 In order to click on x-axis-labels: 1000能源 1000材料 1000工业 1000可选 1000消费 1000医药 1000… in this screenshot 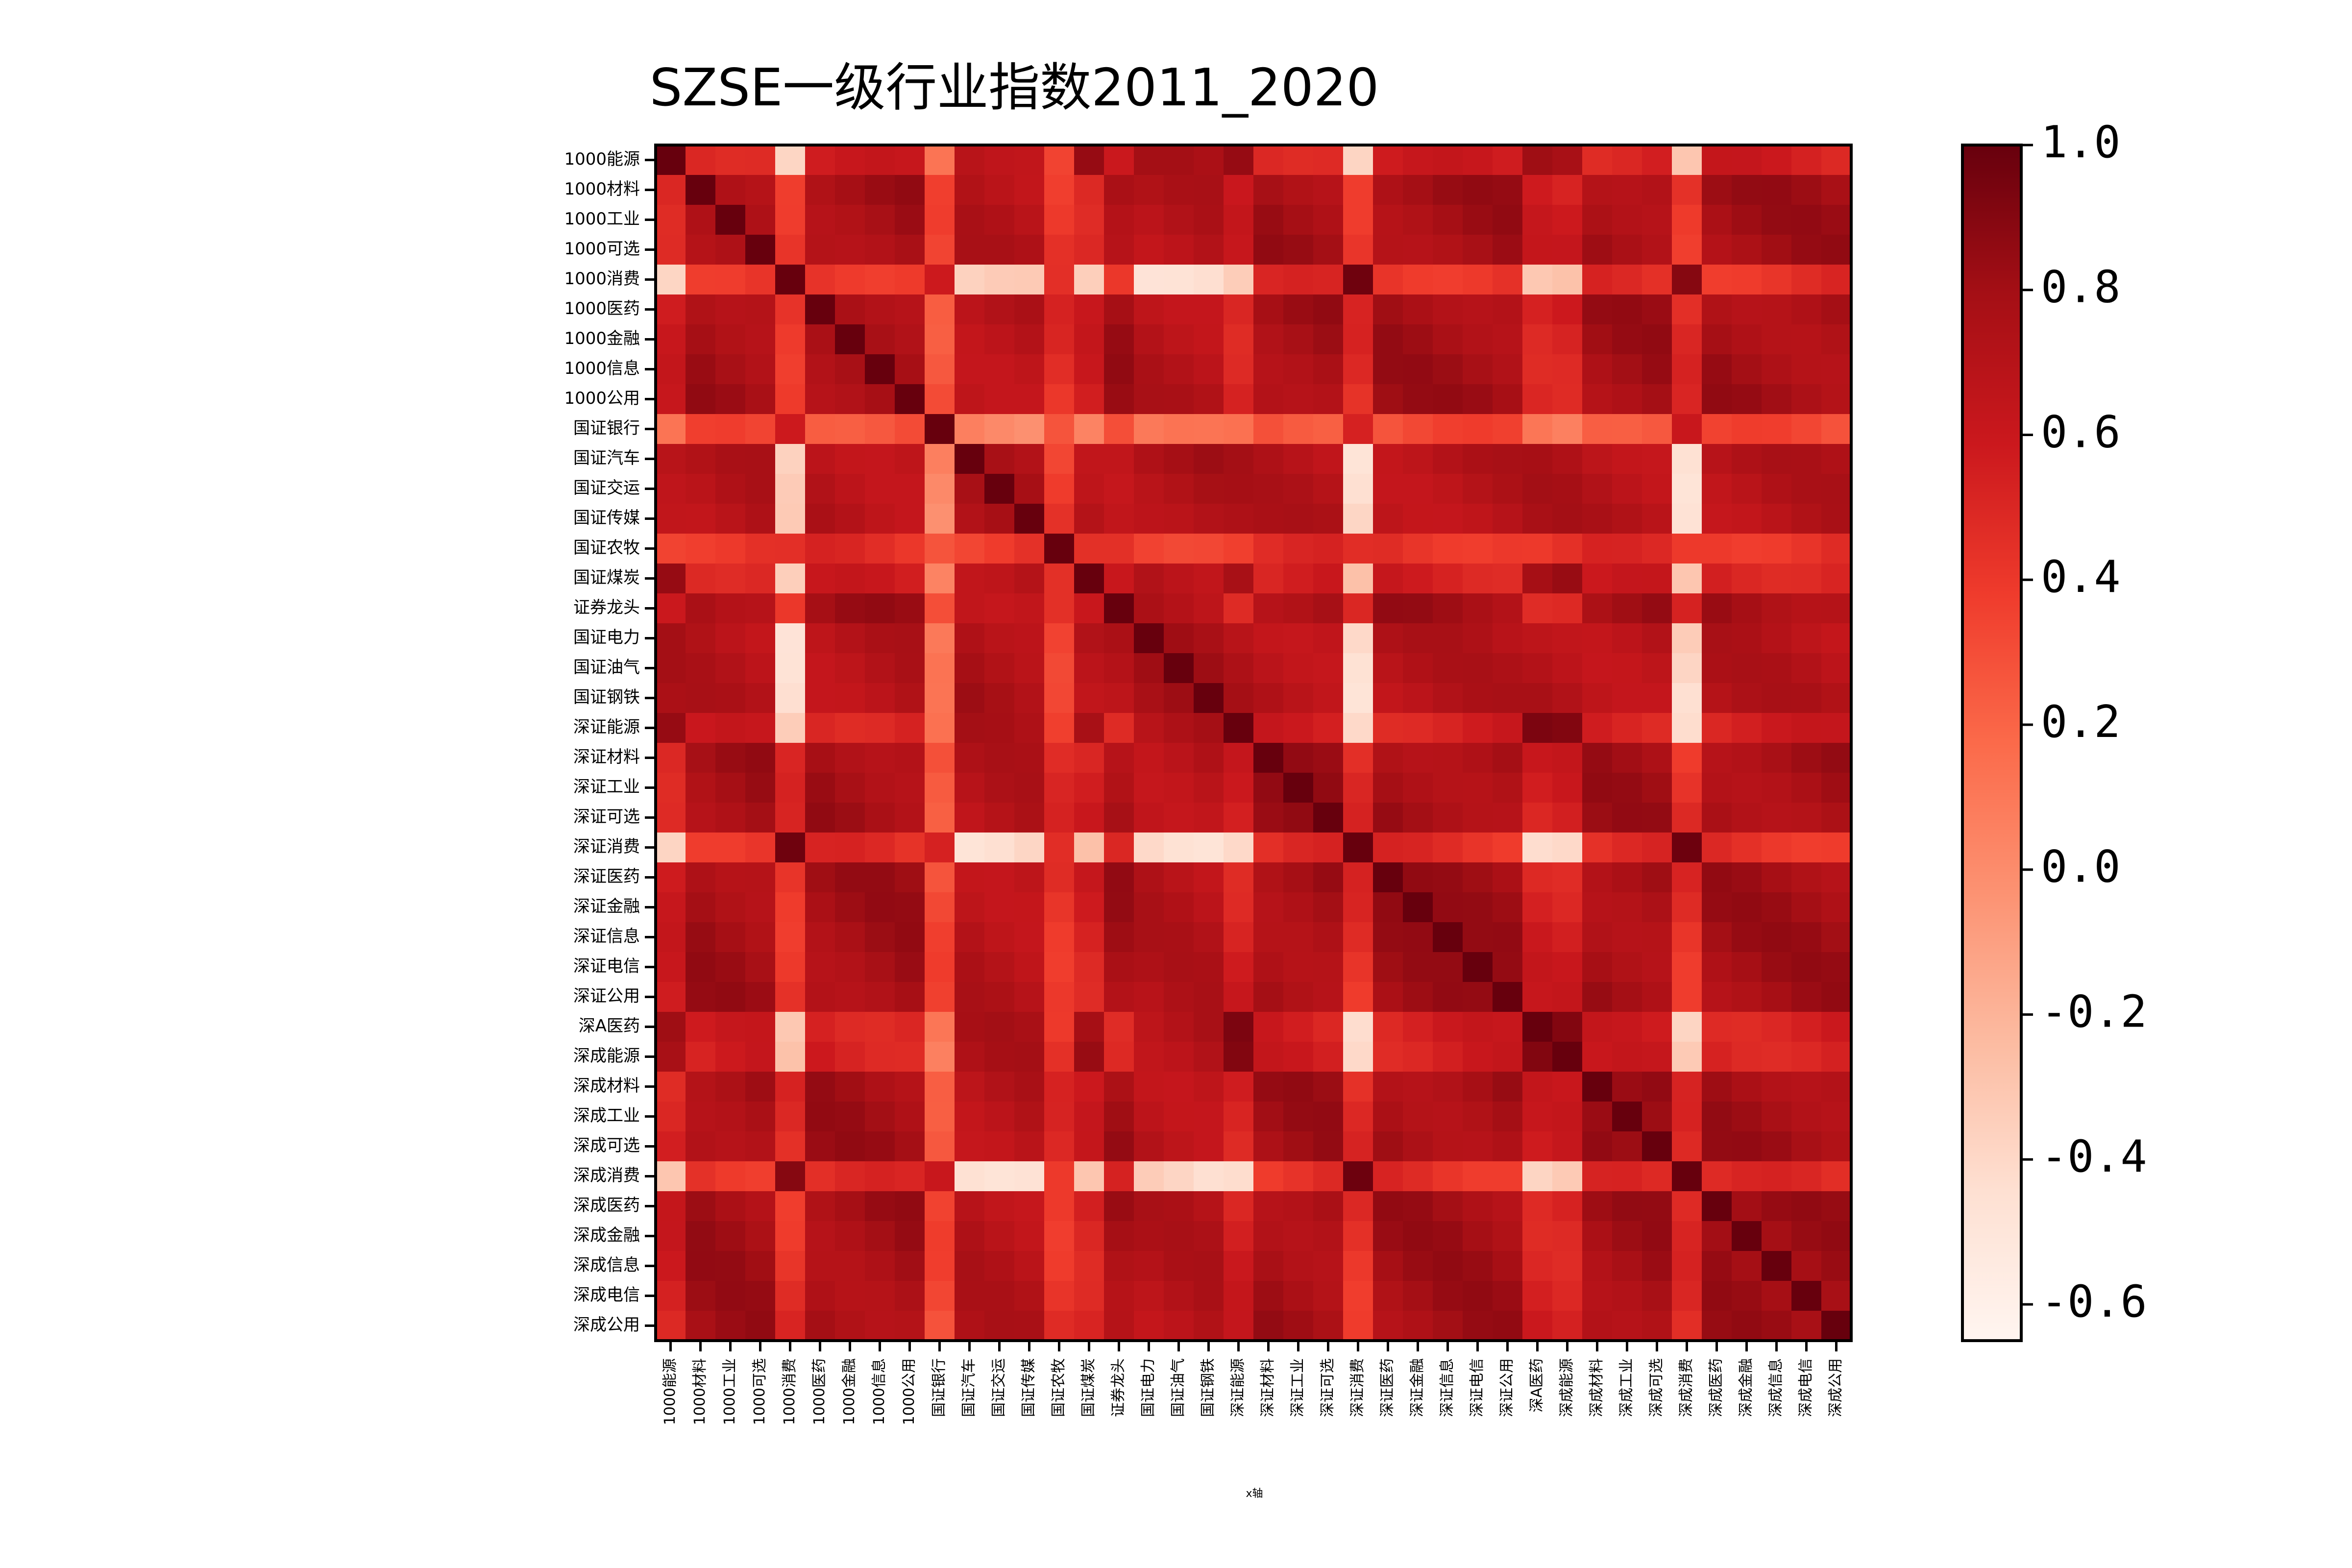, I will do `click(1253, 1383)`.